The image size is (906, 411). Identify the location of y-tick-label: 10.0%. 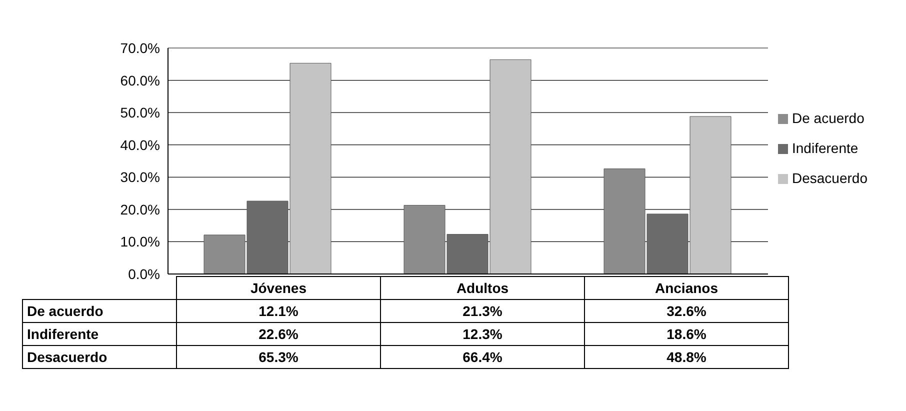
(140, 242).